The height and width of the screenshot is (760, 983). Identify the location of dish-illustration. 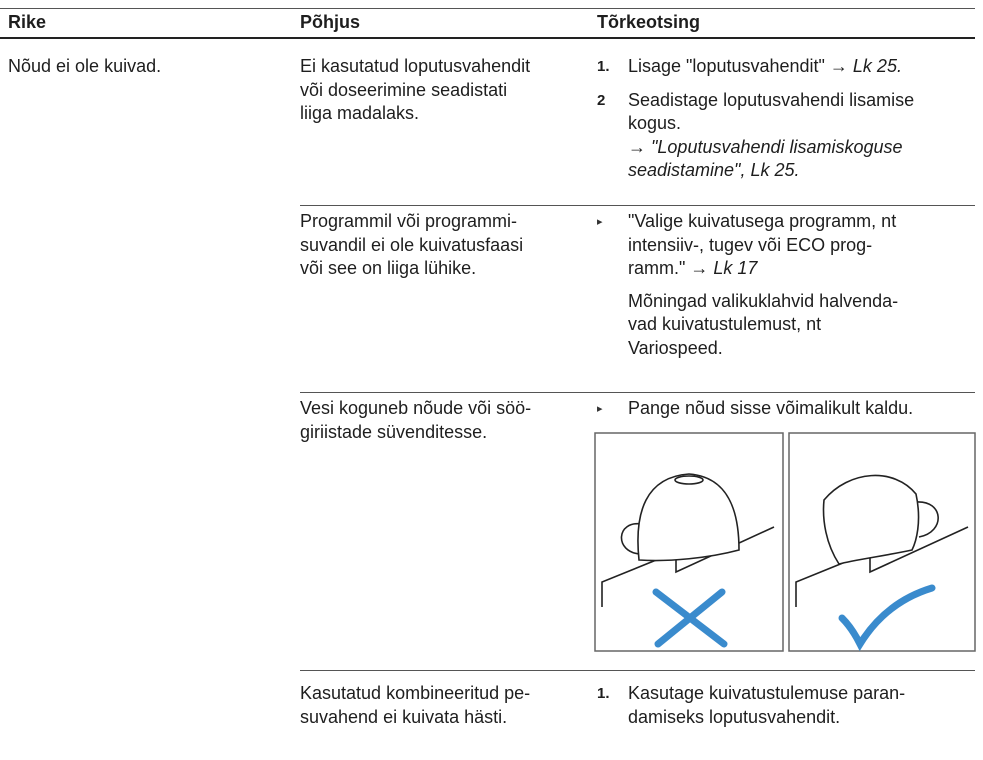
(785, 542).